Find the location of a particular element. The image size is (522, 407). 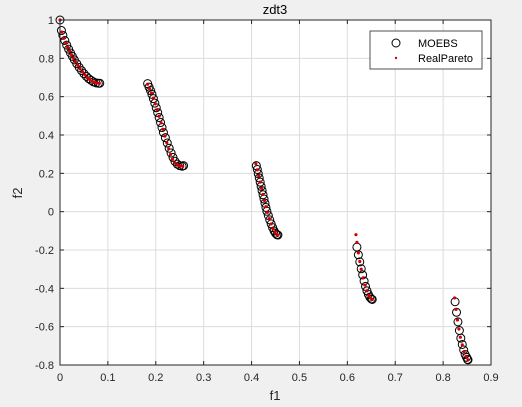

x-tick-label: 0.1 is located at coordinates (107, 378).